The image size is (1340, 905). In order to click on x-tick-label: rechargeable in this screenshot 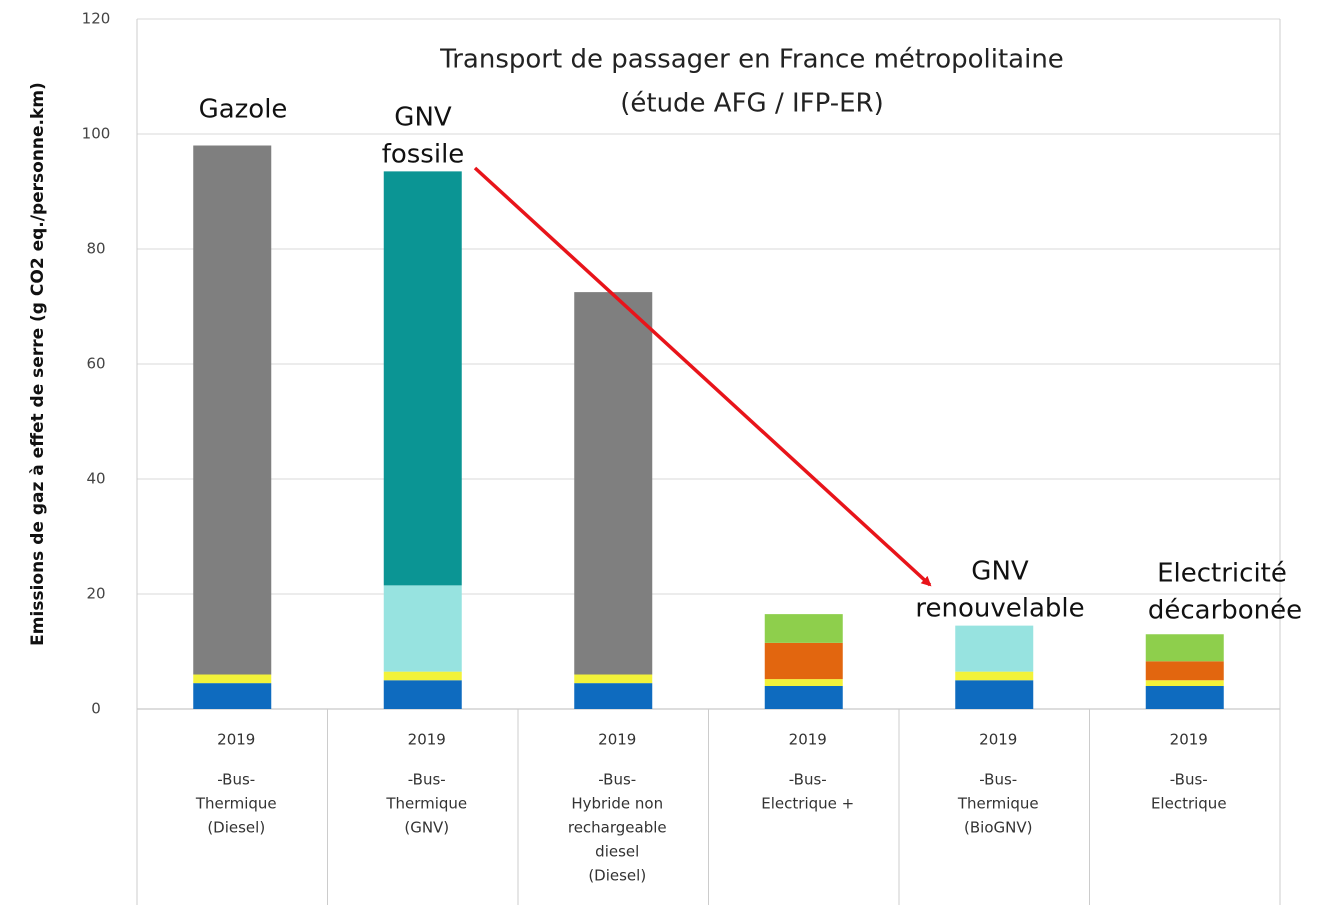, I will do `click(617, 828)`.